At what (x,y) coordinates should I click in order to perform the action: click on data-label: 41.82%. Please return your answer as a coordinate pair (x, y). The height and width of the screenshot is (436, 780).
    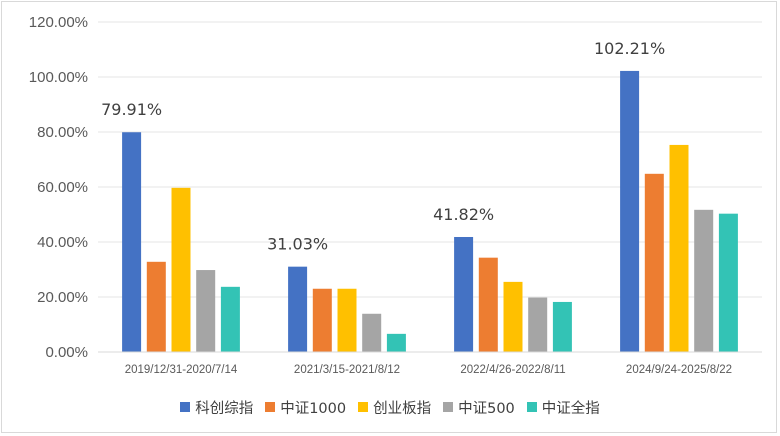
    Looking at the image, I should click on (463, 214).